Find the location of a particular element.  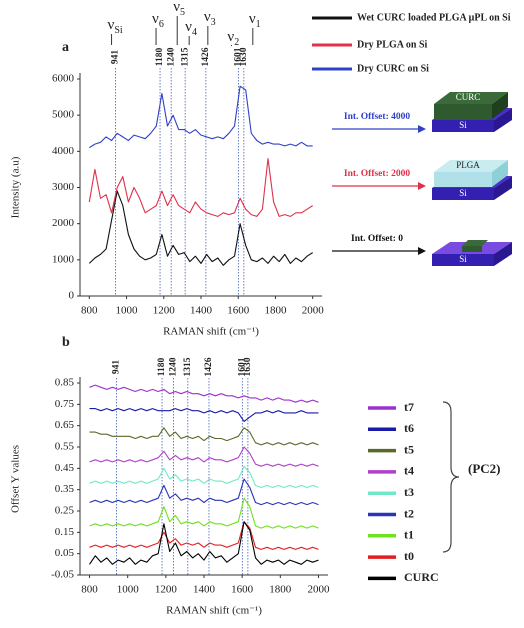

panel-label: b is located at coordinates (66, 342).